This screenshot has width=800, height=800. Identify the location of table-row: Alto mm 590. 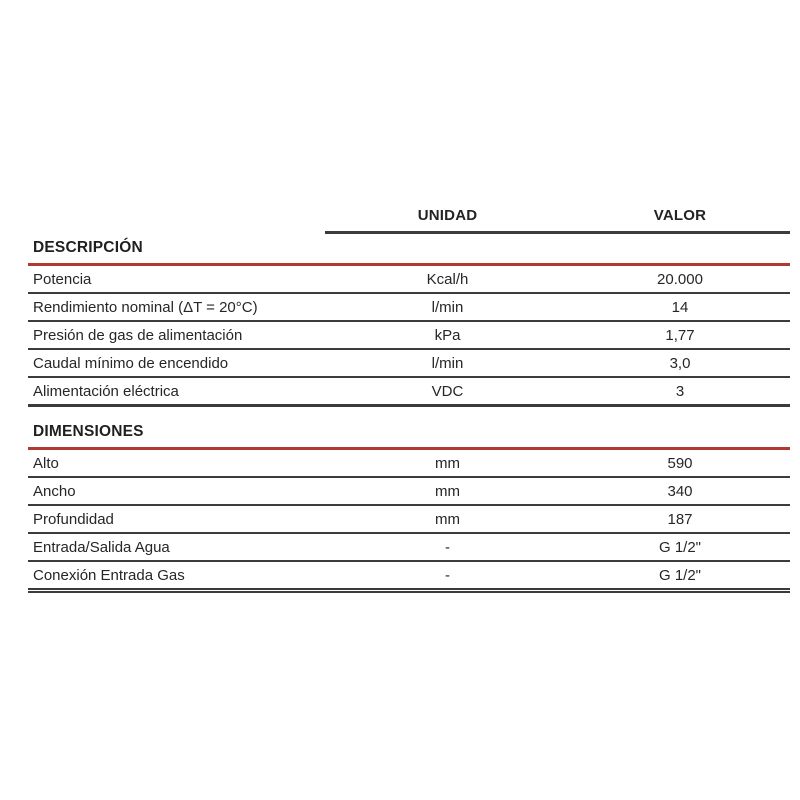
(409, 463).